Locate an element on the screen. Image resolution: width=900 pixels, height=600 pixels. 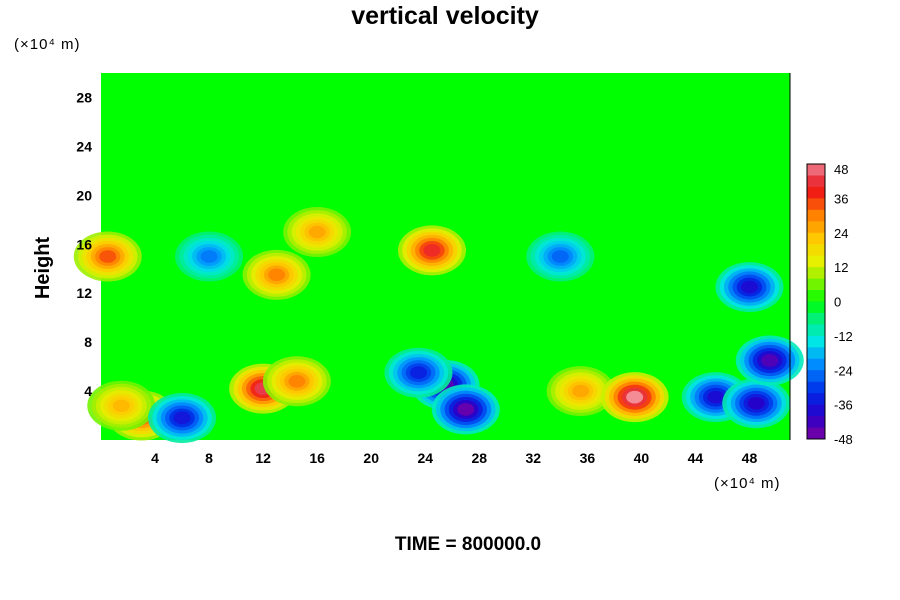
time-readout: TIME = 800000.0 is located at coordinates (468, 544).